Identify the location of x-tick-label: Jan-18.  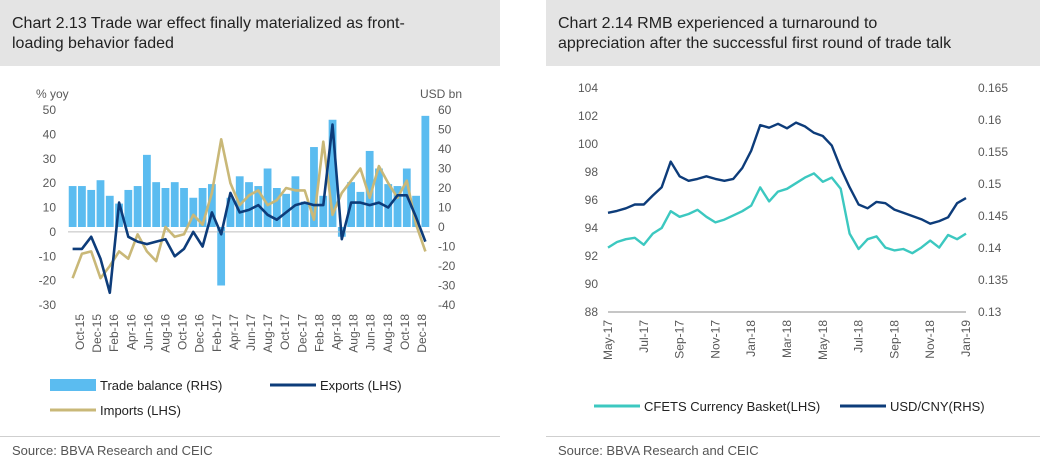
(751, 338).